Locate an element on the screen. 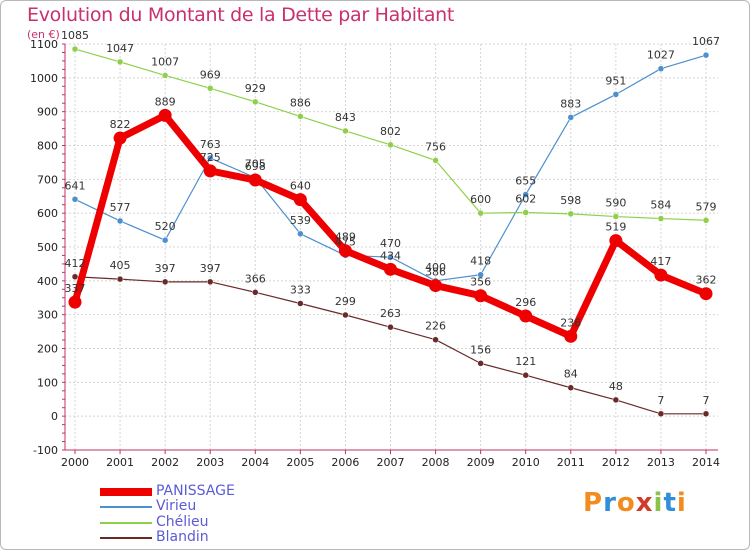  data-label: 475 is located at coordinates (345, 241).